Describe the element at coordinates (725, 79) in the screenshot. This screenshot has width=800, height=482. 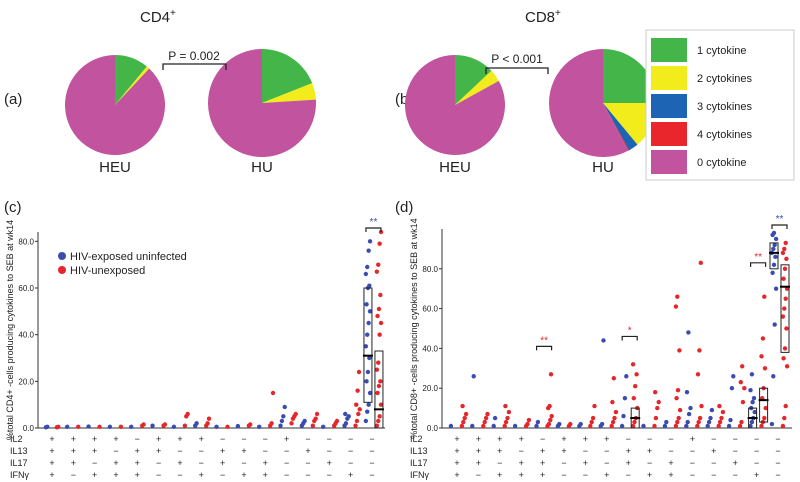
I see `legend-label: 2 cytokines` at that location.